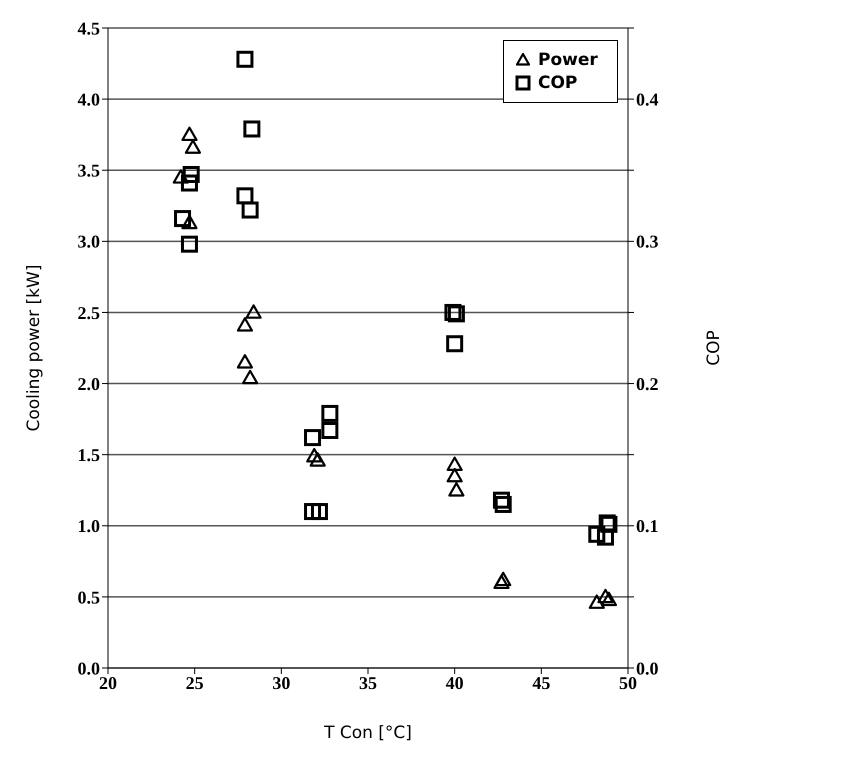 Image resolution: width=861 pixels, height=778 pixels. I want to click on x-tick-label: 25, so click(195, 682).